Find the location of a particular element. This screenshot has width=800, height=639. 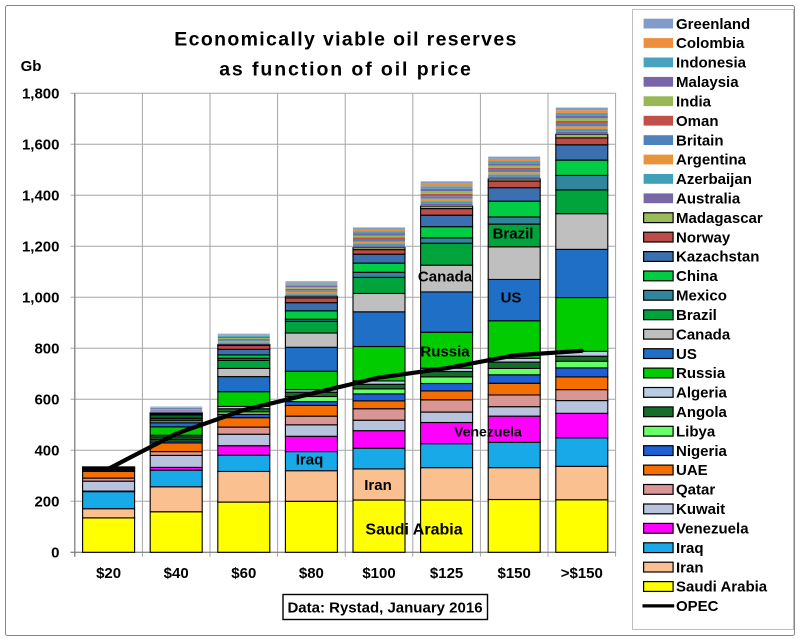

svg-text: Malaysia is located at coordinates (707, 82).